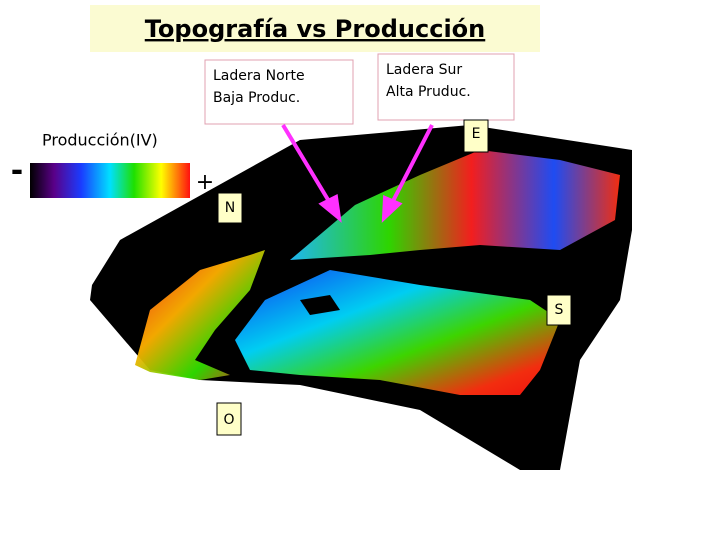  Describe the element at coordinates (455, 205) in the screenshot. I see `terrain-ridge` at that location.